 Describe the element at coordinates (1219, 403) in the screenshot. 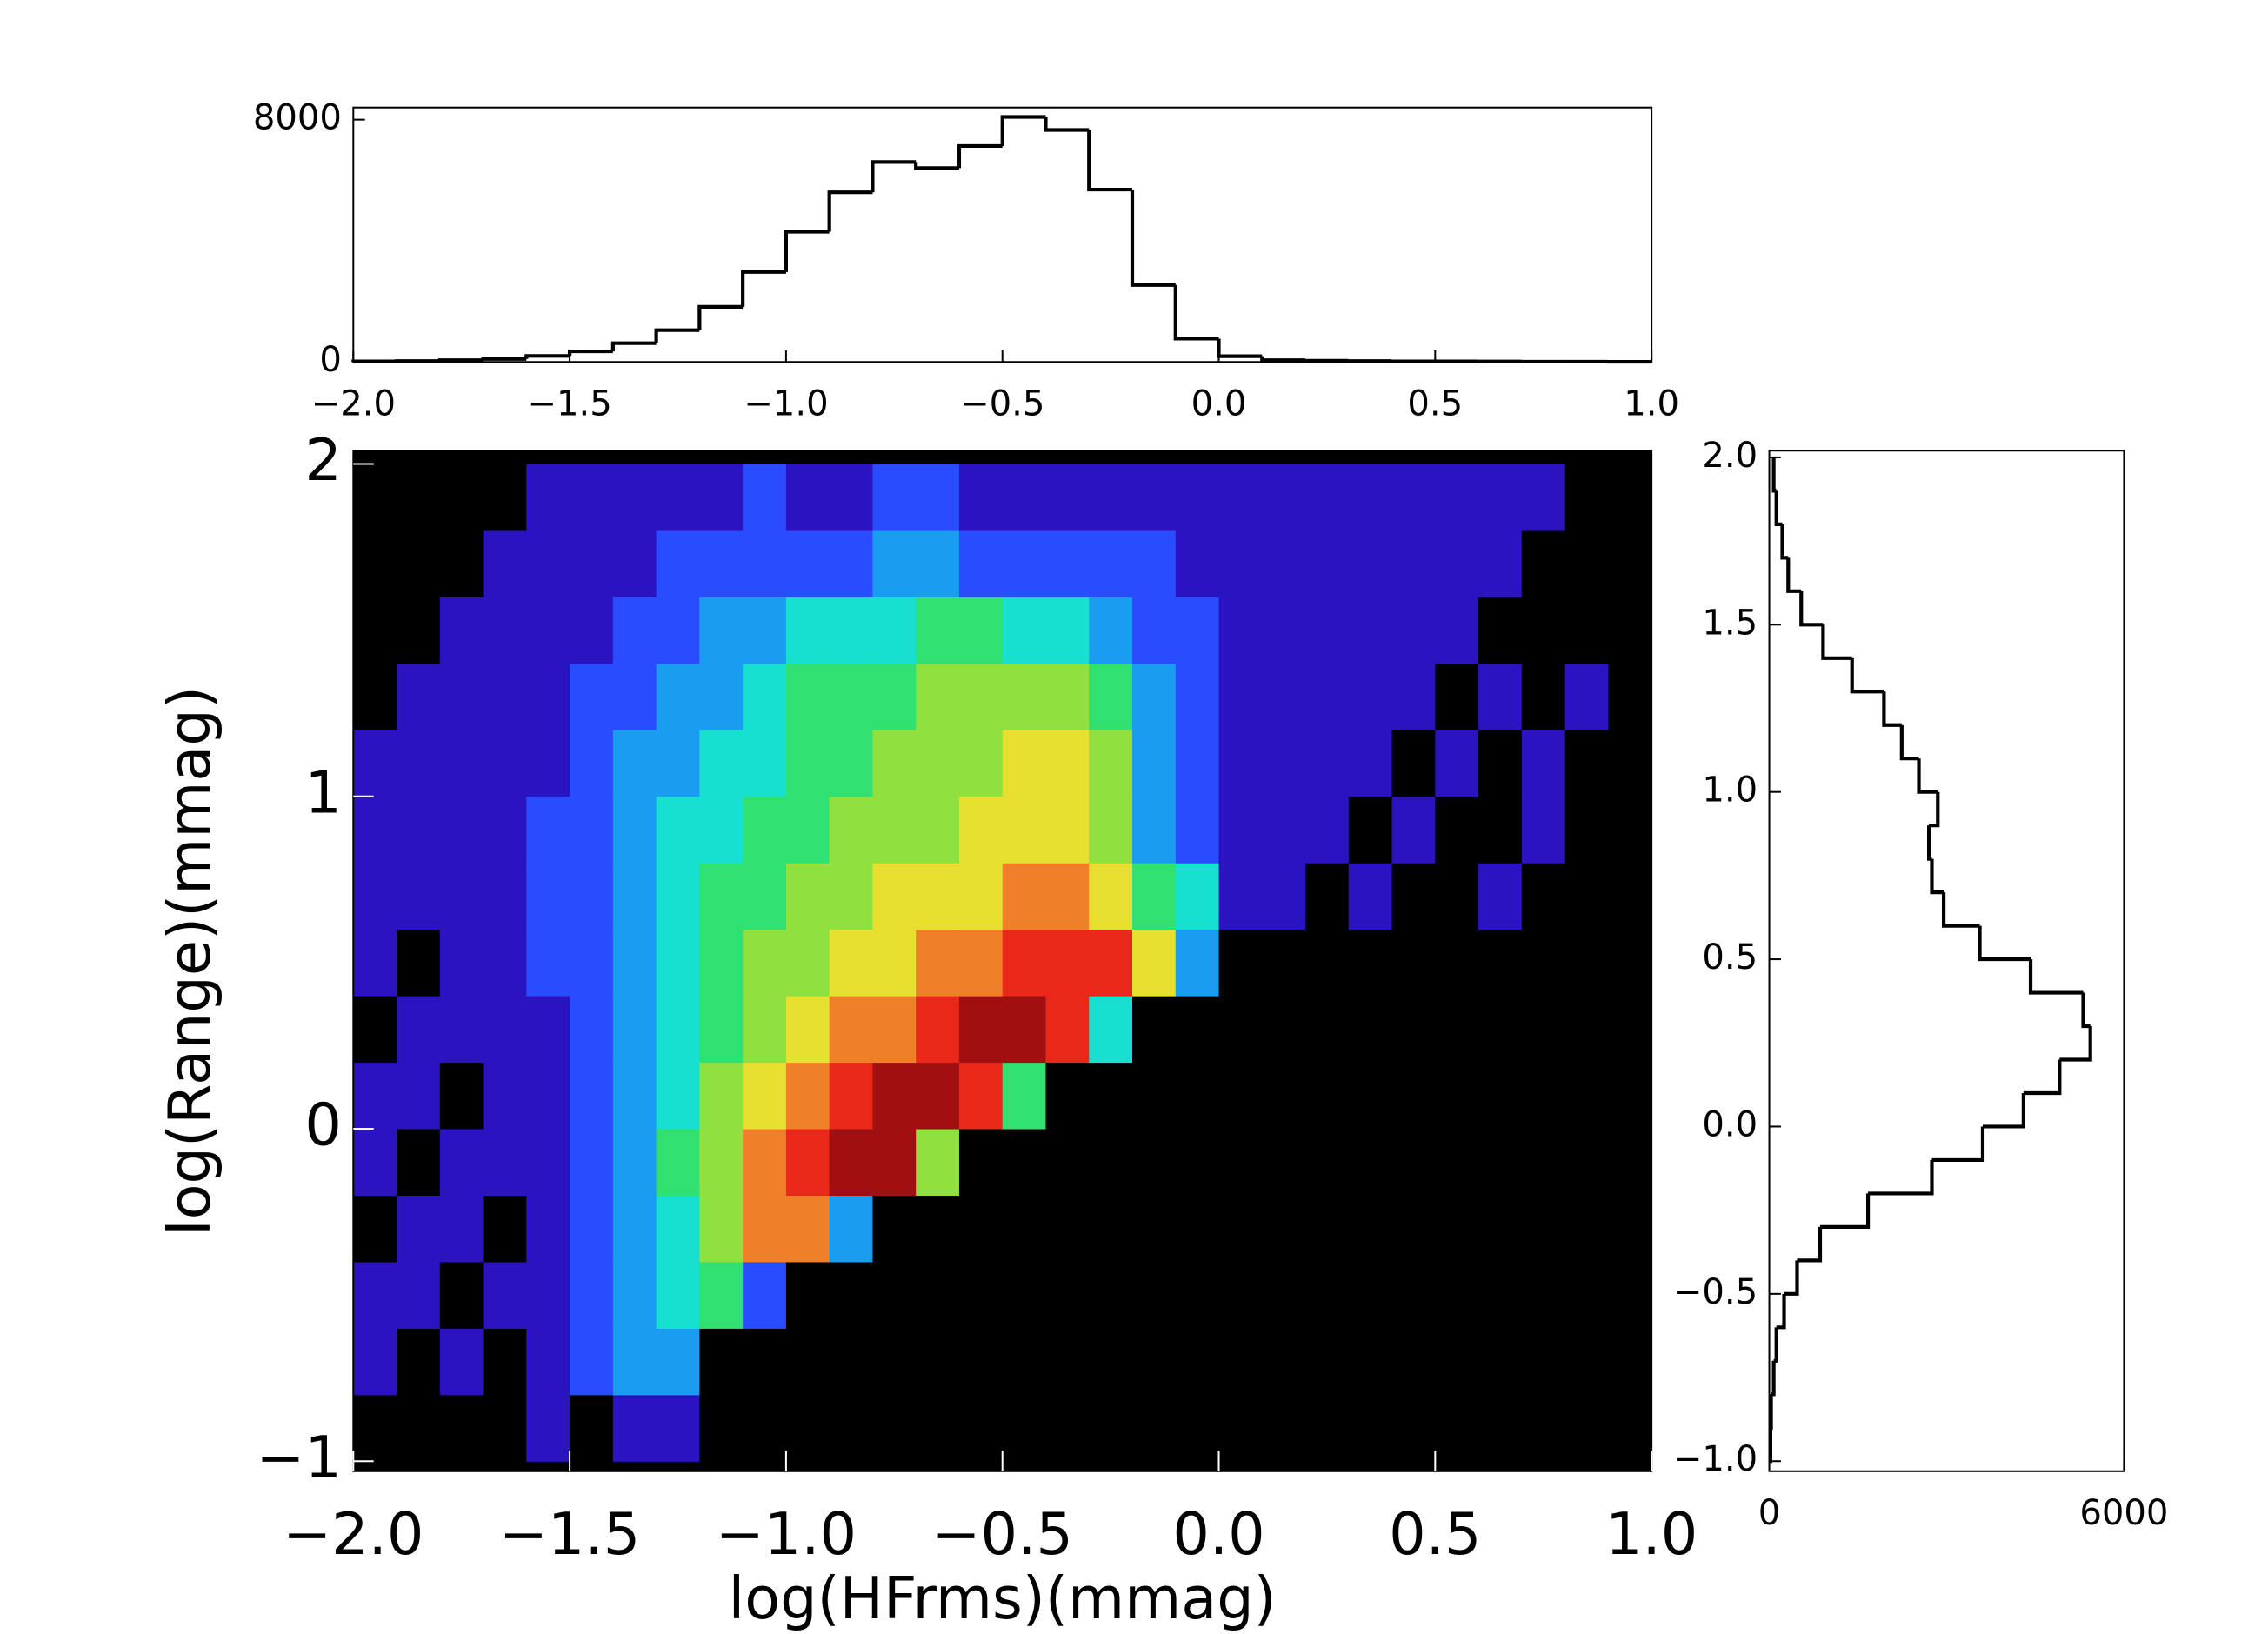

I see `x-tick-label: 0.0` at that location.